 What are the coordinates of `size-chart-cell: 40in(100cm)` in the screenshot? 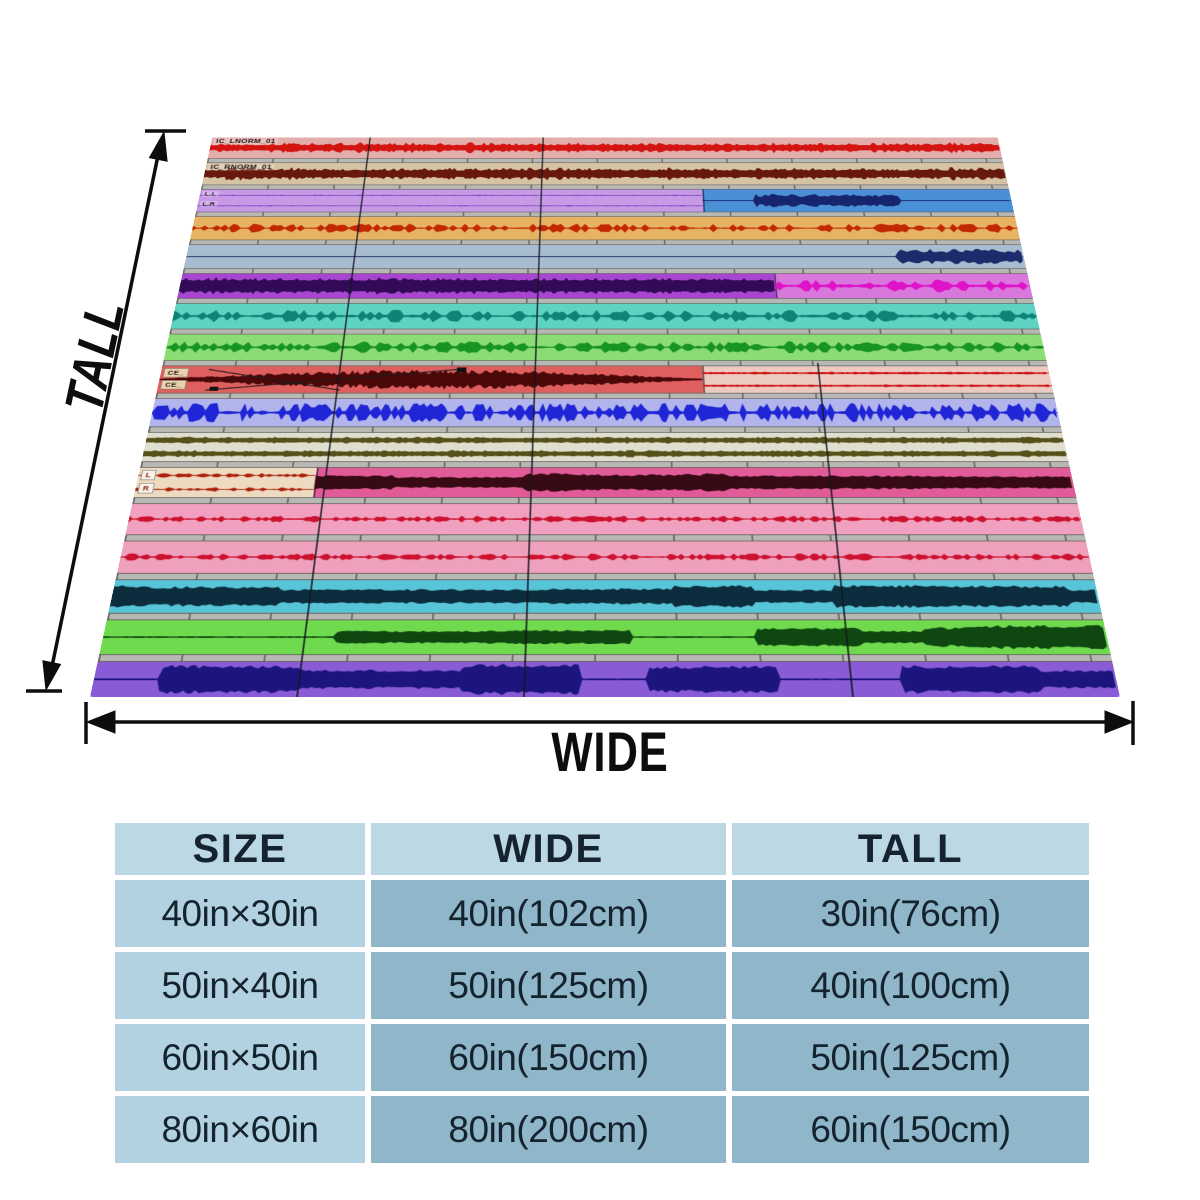 It's located at (910, 985).